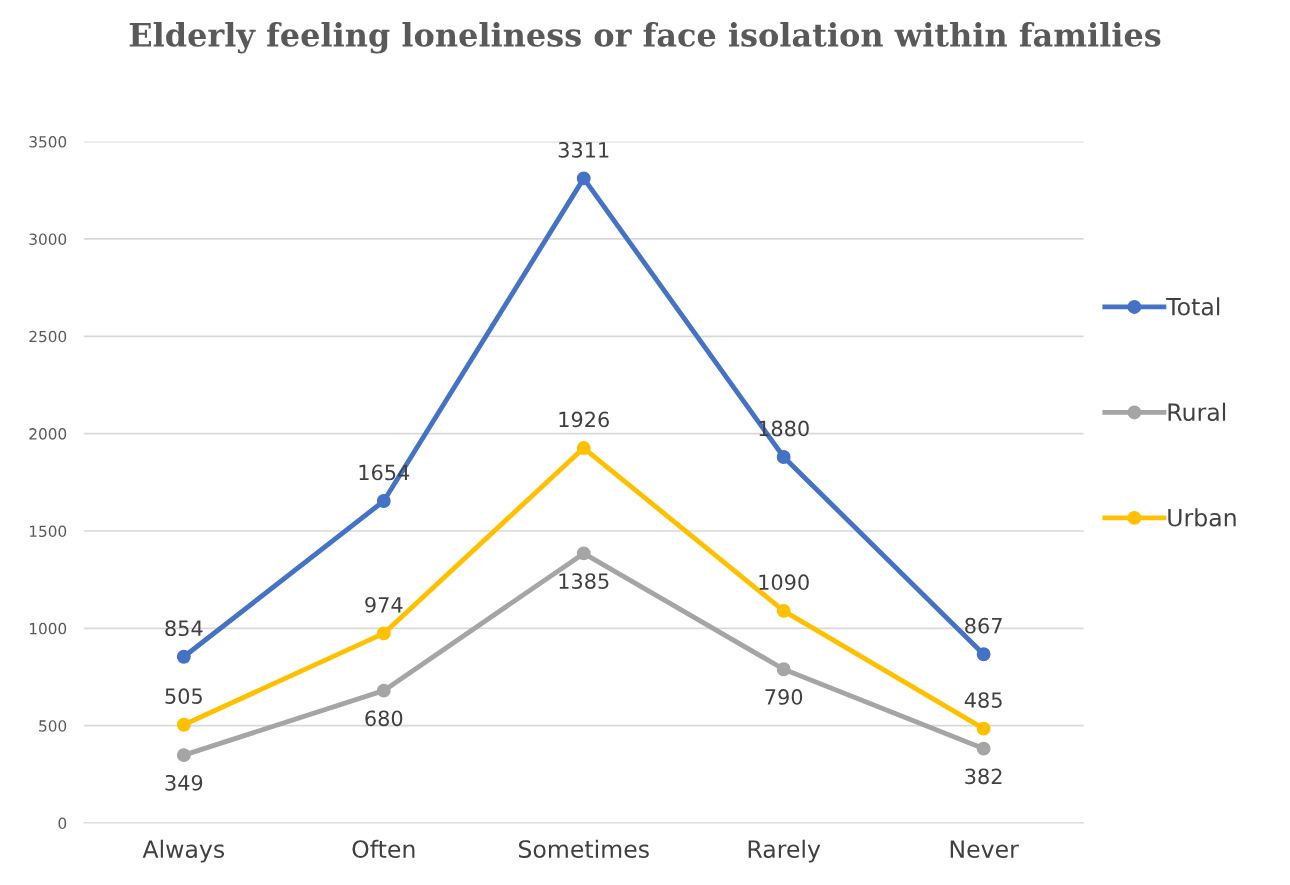 This screenshot has height=885, width=1290. What do you see at coordinates (184, 782) in the screenshot?
I see `data-label: 349` at bounding box center [184, 782].